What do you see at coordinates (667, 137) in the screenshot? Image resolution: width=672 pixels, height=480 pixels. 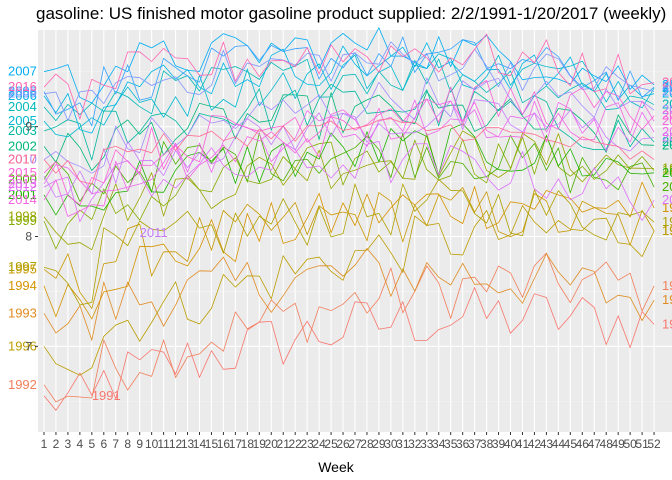 I see `series-end-label: 2011` at bounding box center [667, 137].